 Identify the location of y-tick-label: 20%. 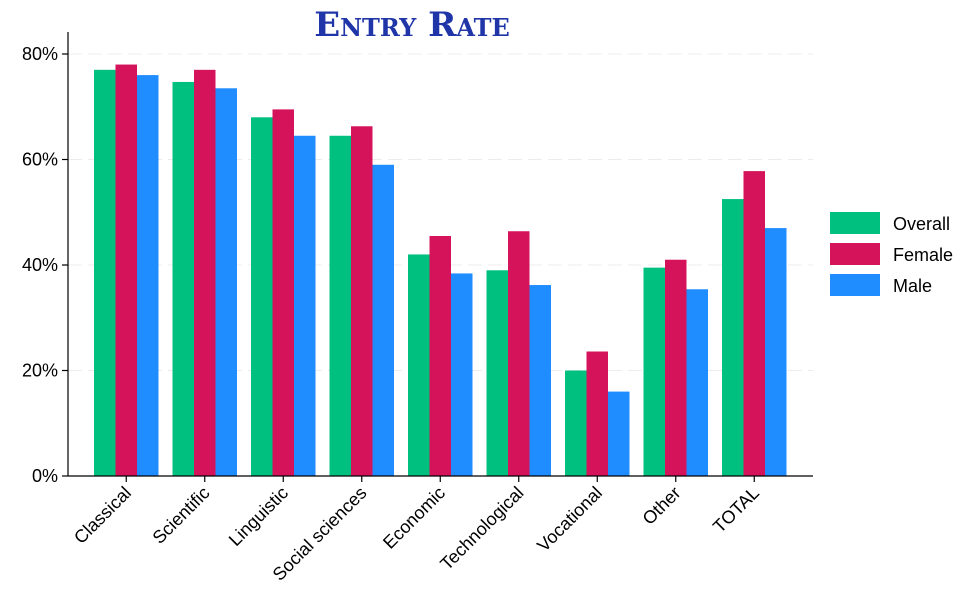
(40, 371).